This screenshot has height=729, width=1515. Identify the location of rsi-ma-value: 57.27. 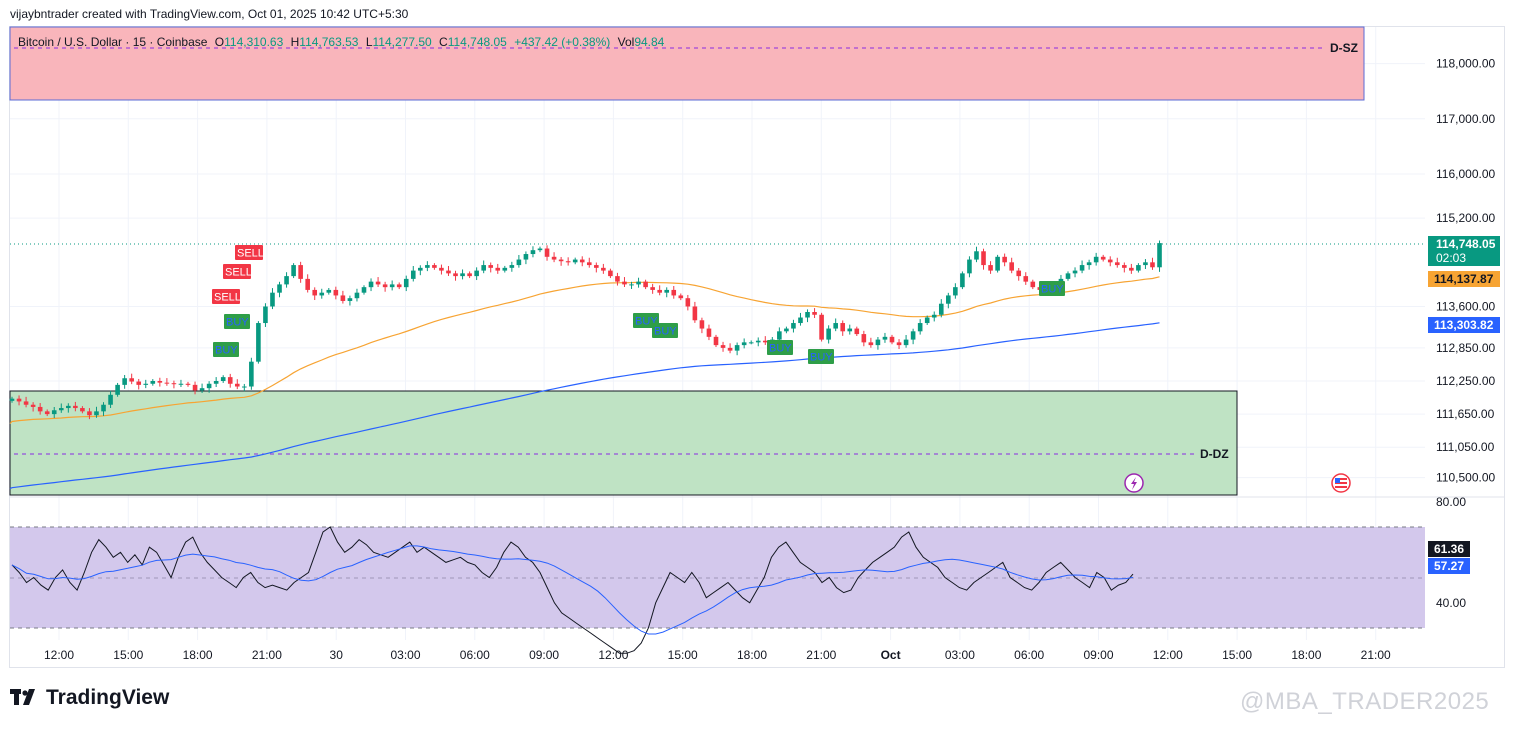
(1449, 566).